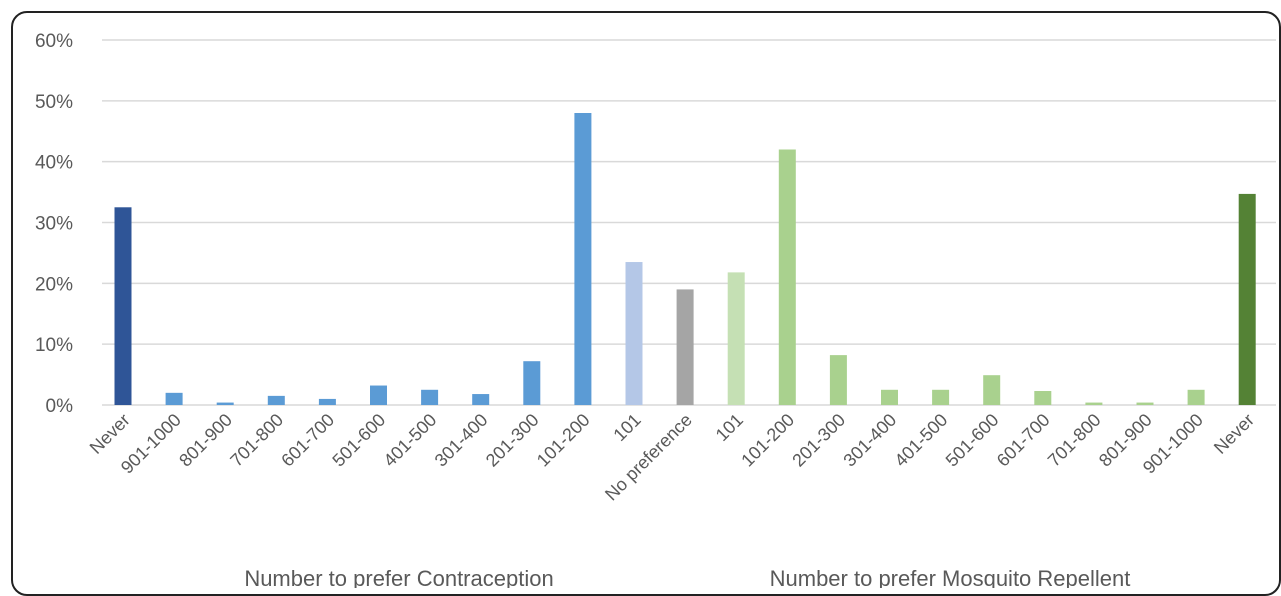 This screenshot has width=1281, height=596. Describe the element at coordinates (54, 284) in the screenshot. I see `y-tick-label: 20%` at that location.